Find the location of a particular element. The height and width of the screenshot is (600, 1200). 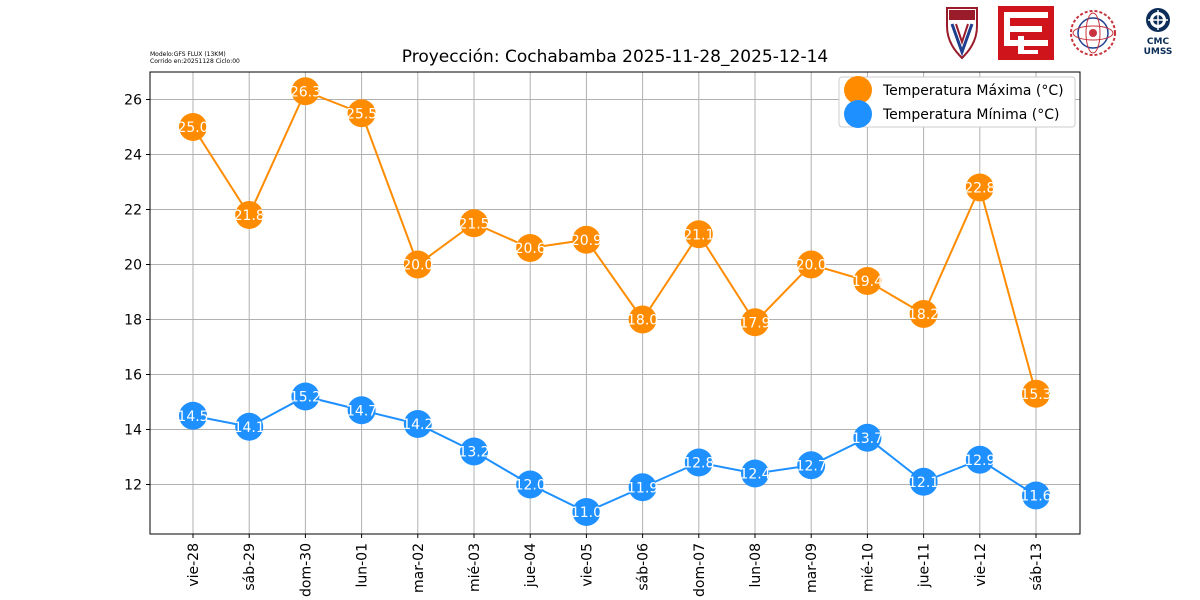

model-info-line2: Corrido en:20251128 Ciclo:00 is located at coordinates (195, 61).